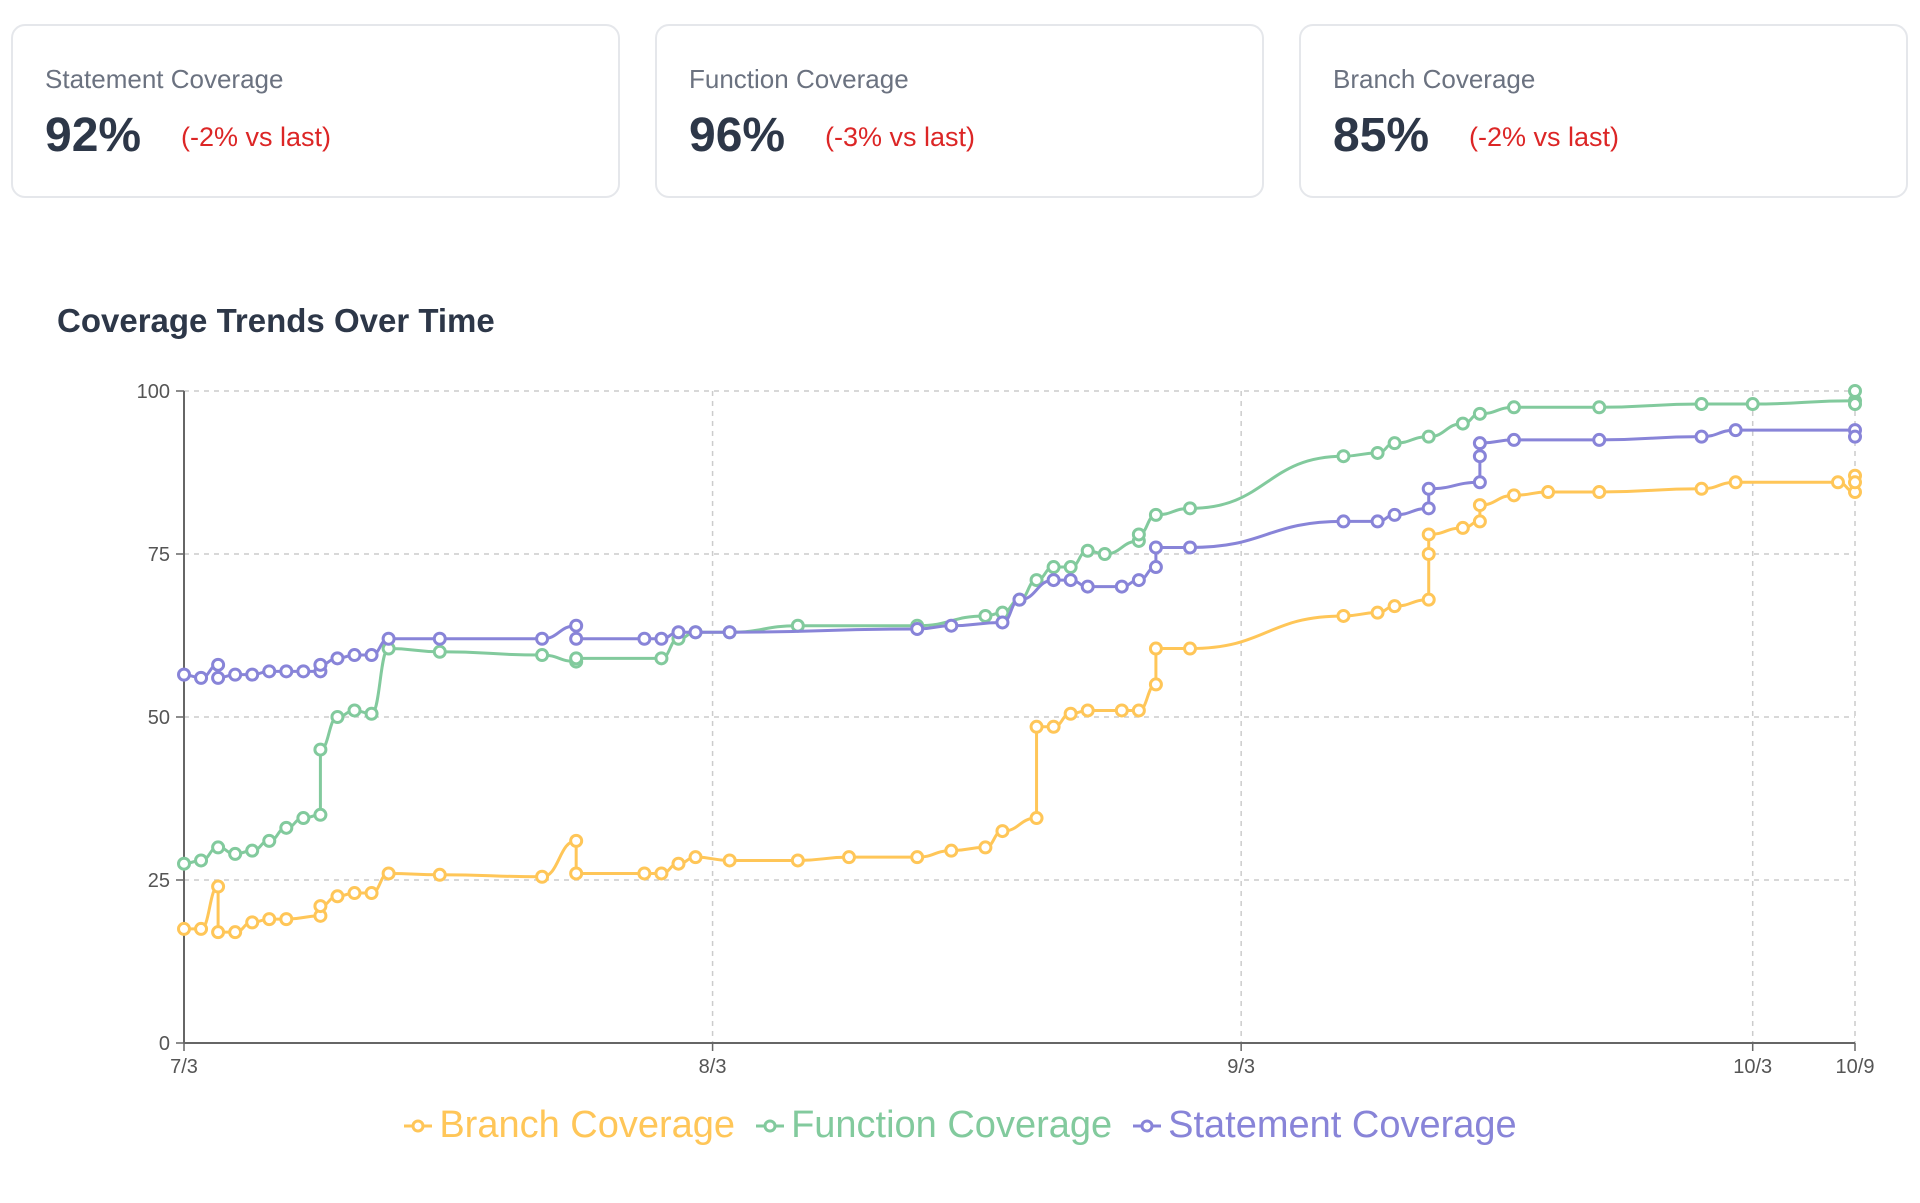 Image resolution: width=1920 pixels, height=1203 pixels. I want to click on function-coverage-card: Function Coverage 96% (-3% vs last), so click(959, 111).